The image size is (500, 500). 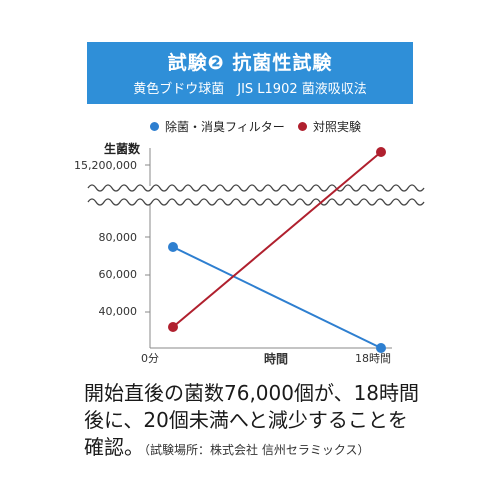 What do you see at coordinates (257, 450) in the screenshot?
I see `caption-source: （試験場所：株式会社 信州セラミックス）` at bounding box center [257, 450].